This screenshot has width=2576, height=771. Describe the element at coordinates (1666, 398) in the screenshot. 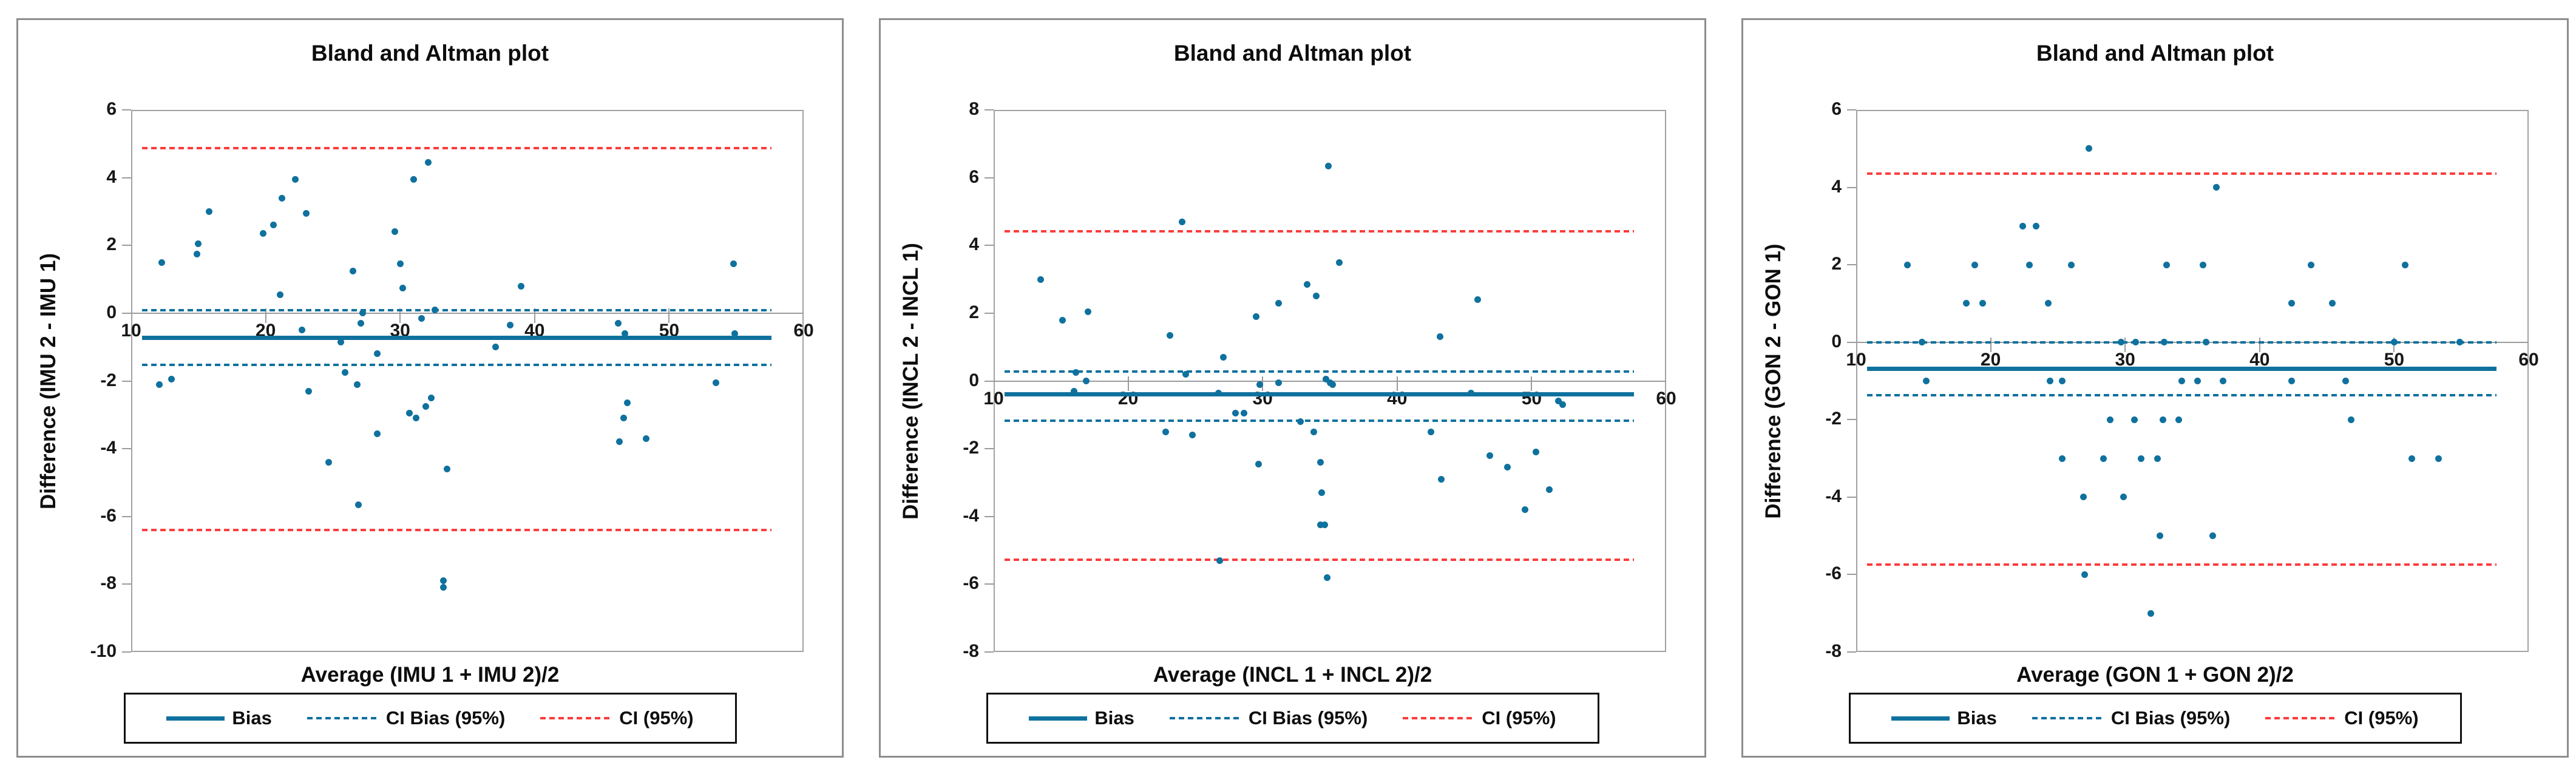

I see `x-tick-label: 60` at that location.